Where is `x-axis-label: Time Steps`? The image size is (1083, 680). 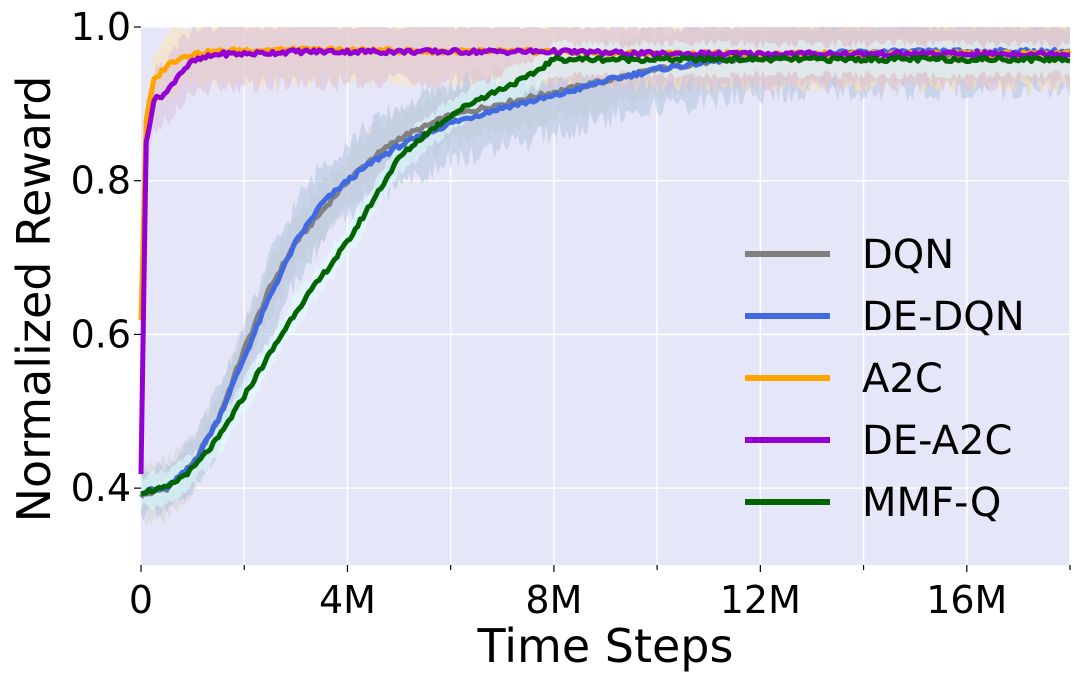
x-axis-label: Time Steps is located at coordinates (605, 646).